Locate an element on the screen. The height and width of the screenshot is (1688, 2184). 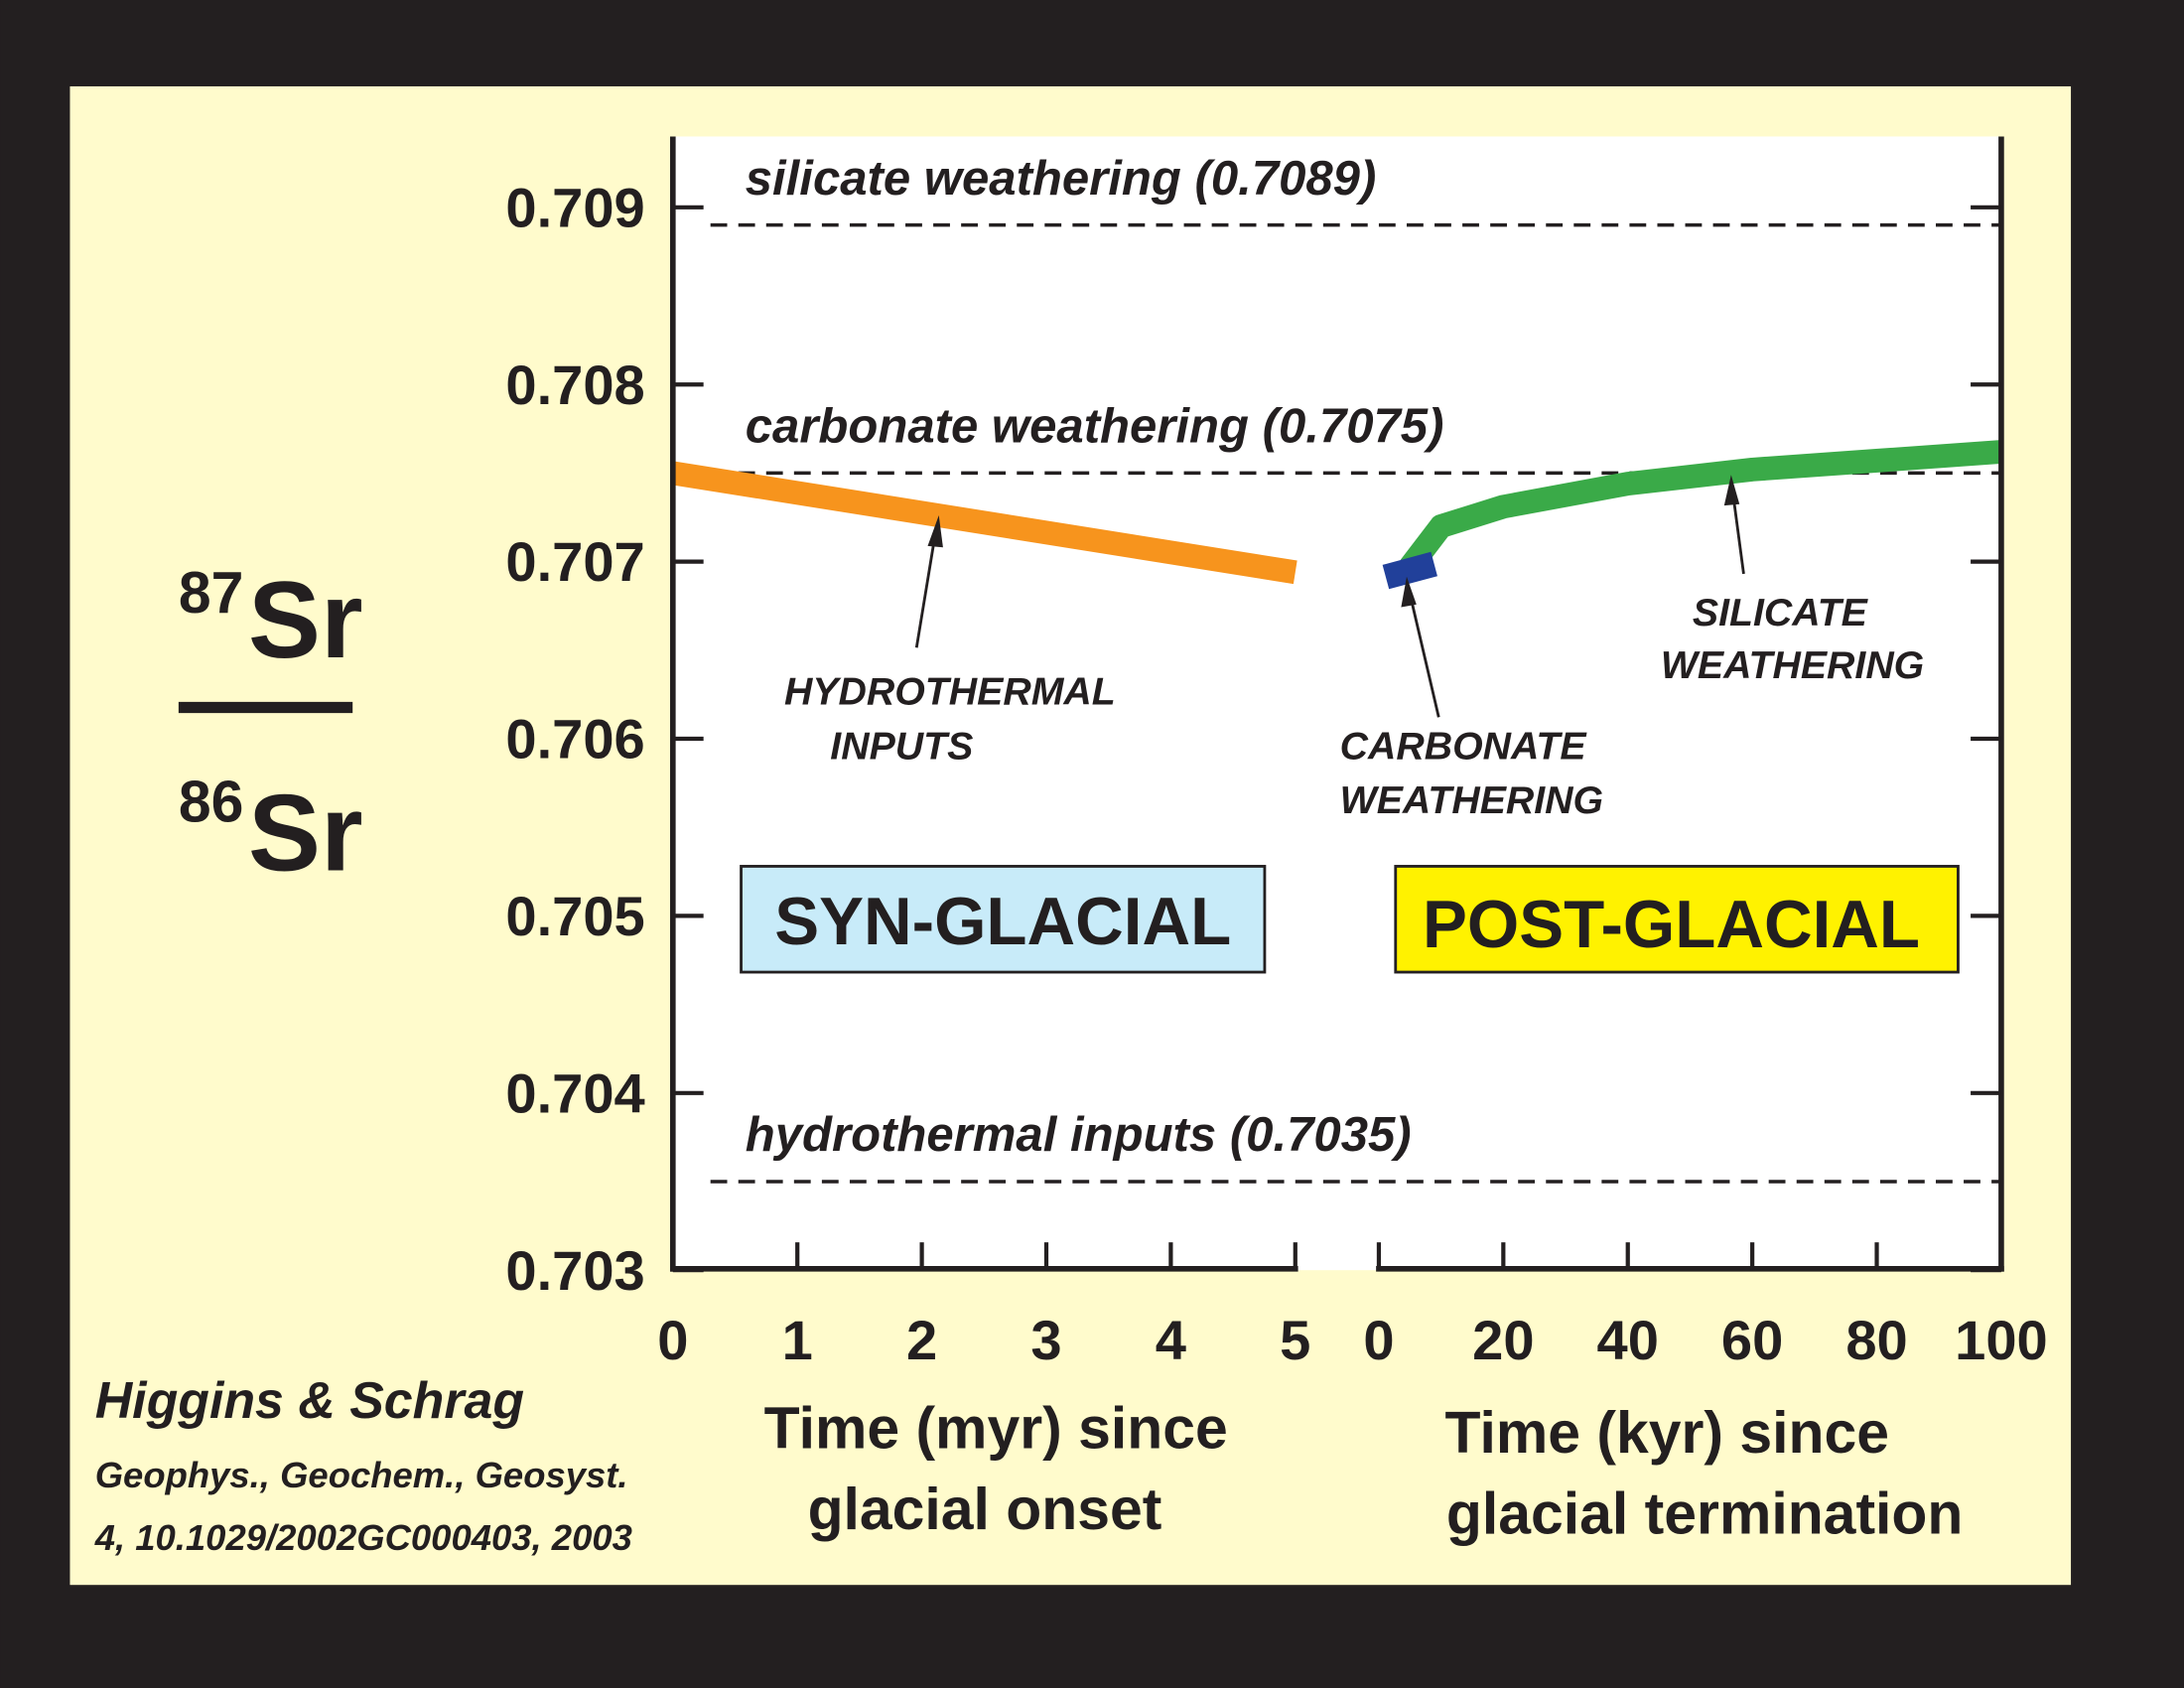
x-label: glacial onset is located at coordinates (985, 1509).